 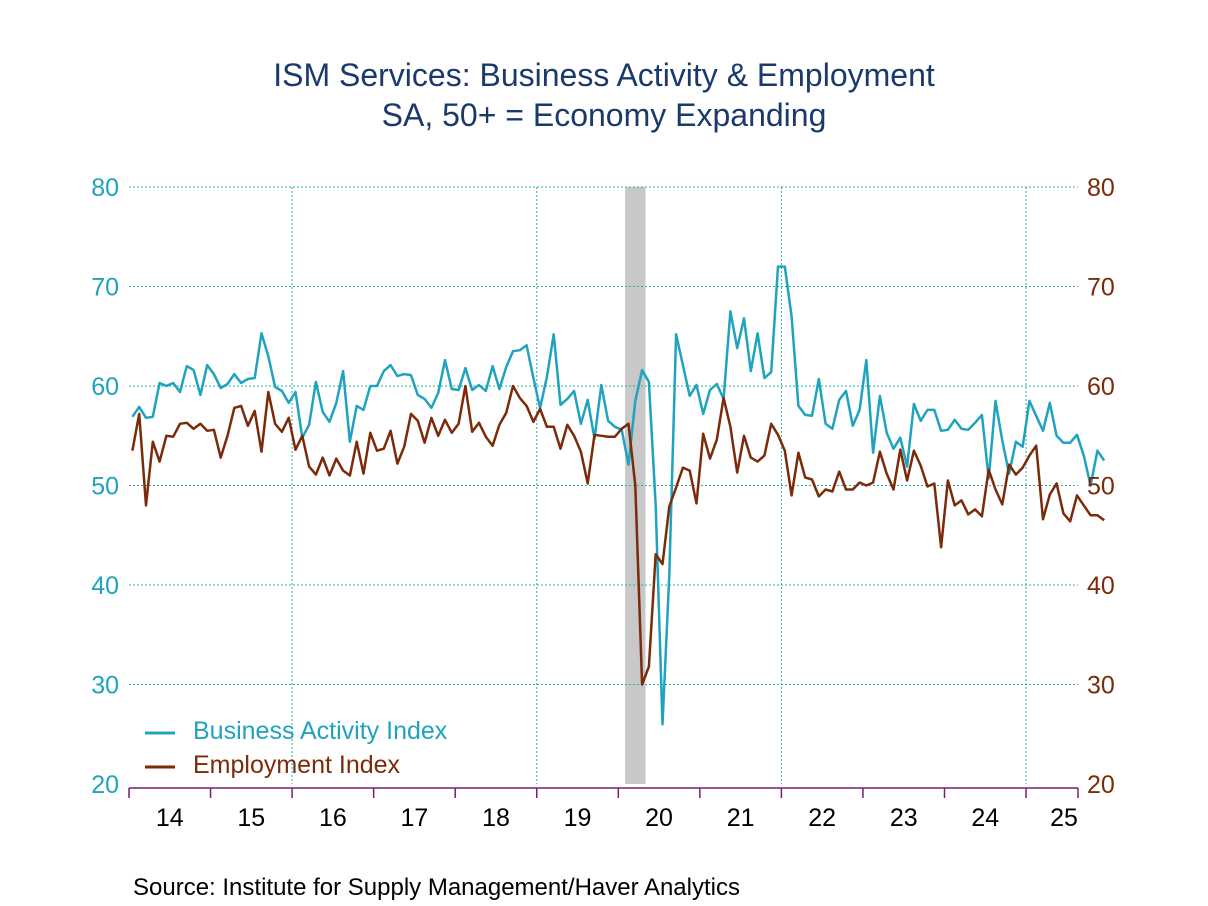 What do you see at coordinates (170, 818) in the screenshot?
I see `x-tick-label: 14` at bounding box center [170, 818].